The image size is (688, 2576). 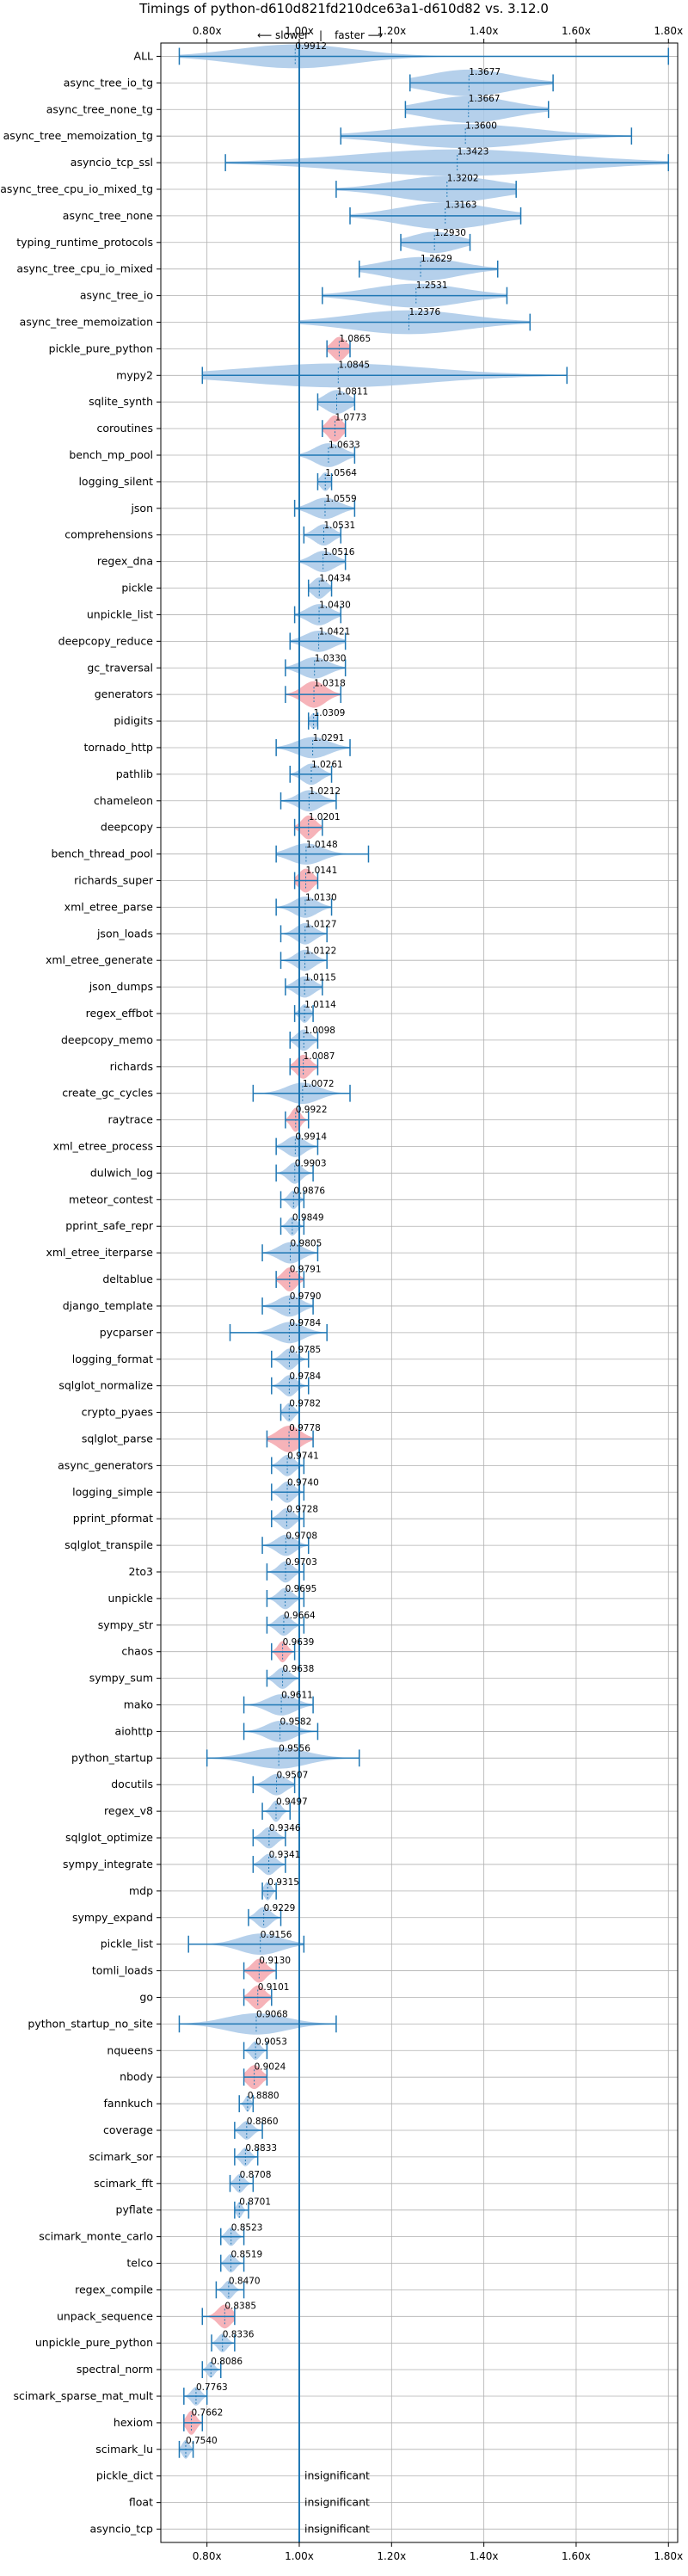 I want to click on value-label: 0.9778, so click(x=305, y=1428).